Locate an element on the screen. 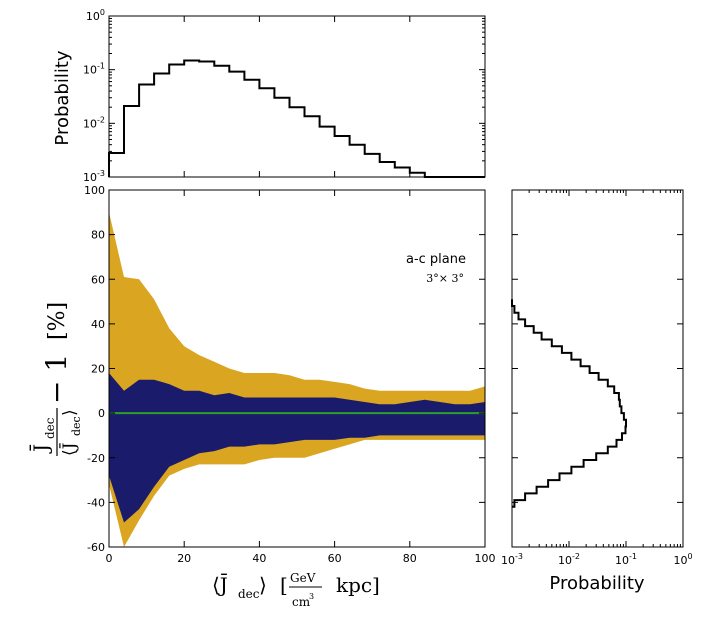 The height and width of the screenshot is (618, 702). right-xtick-label: 10⁰ is located at coordinates (682, 559).